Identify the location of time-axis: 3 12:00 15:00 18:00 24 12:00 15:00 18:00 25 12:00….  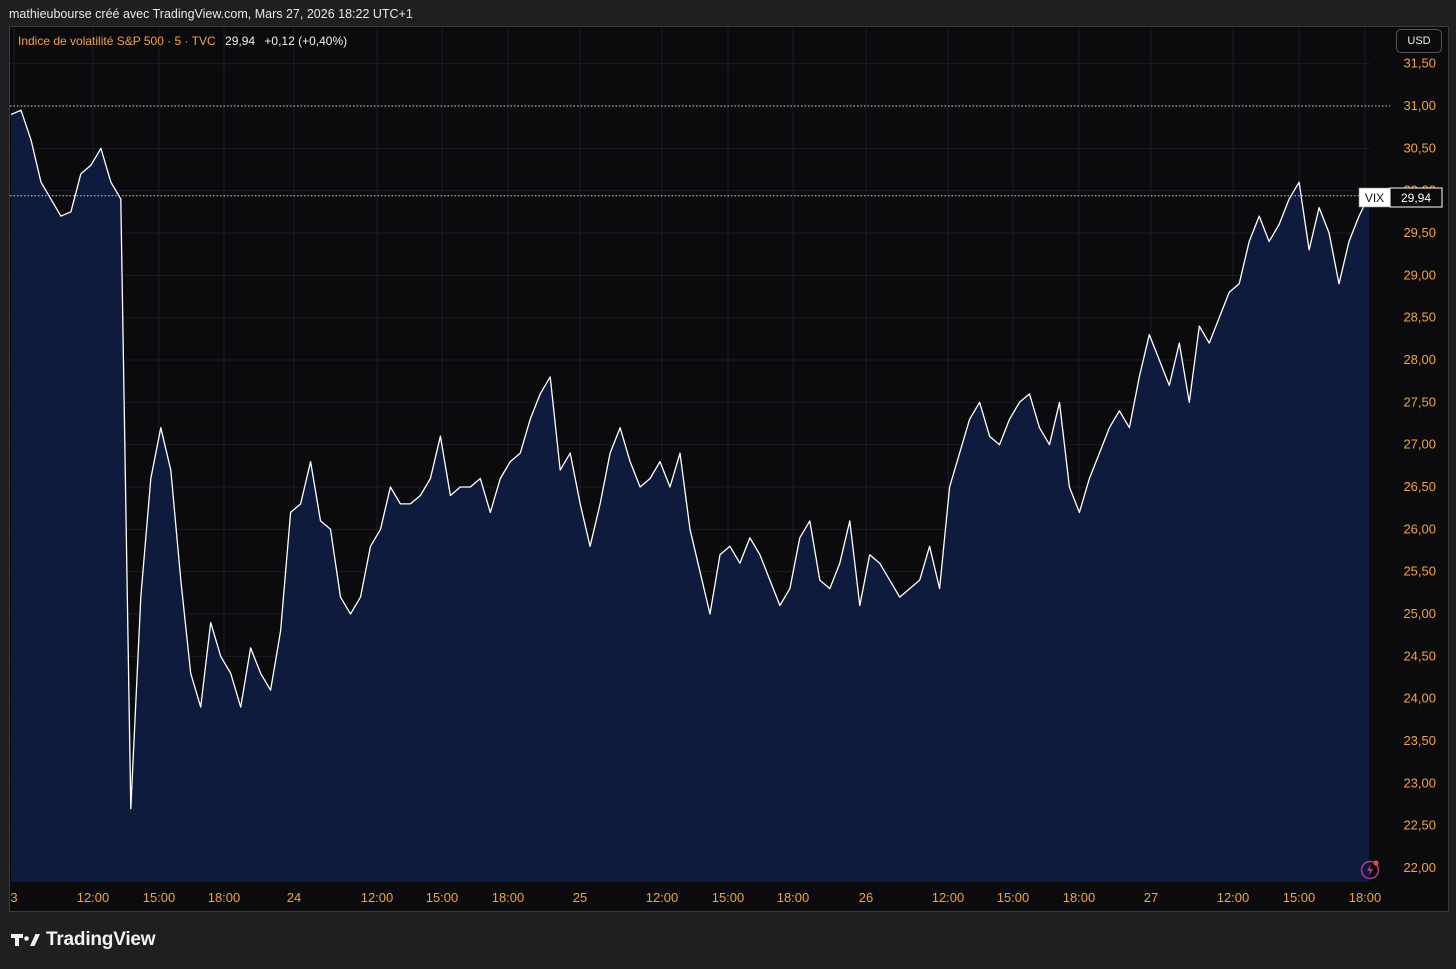
(695, 897).